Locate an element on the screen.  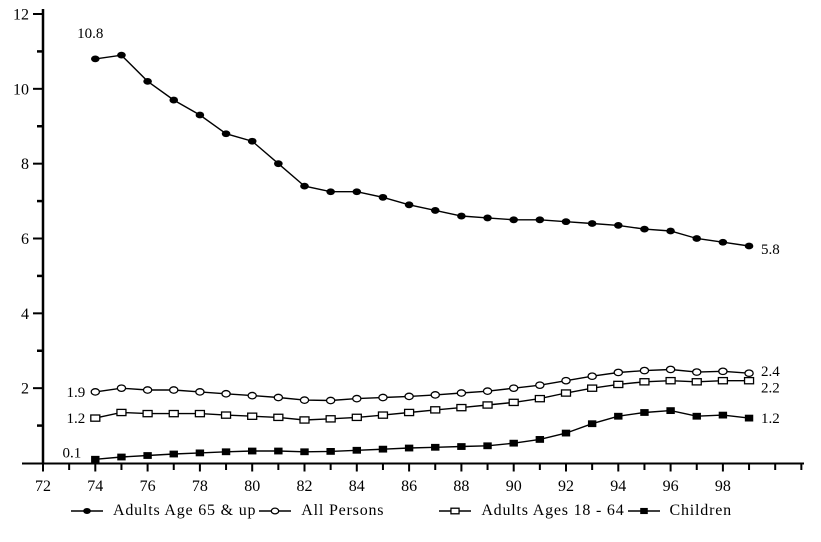
x-tick-label: 98 is located at coordinates (723, 486).